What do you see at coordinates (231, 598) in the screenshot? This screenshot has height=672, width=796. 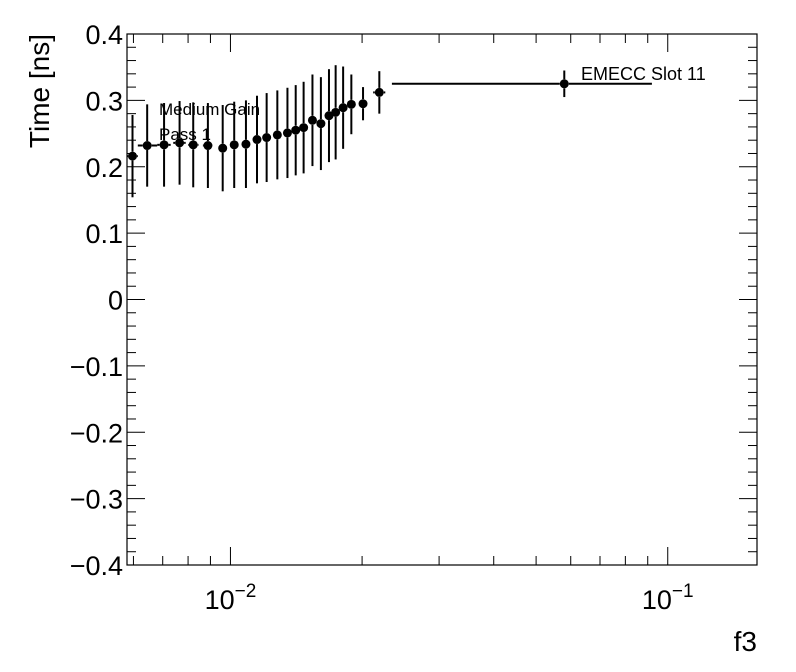 I see `x-tick-label: 10⁻²` at bounding box center [231, 598].